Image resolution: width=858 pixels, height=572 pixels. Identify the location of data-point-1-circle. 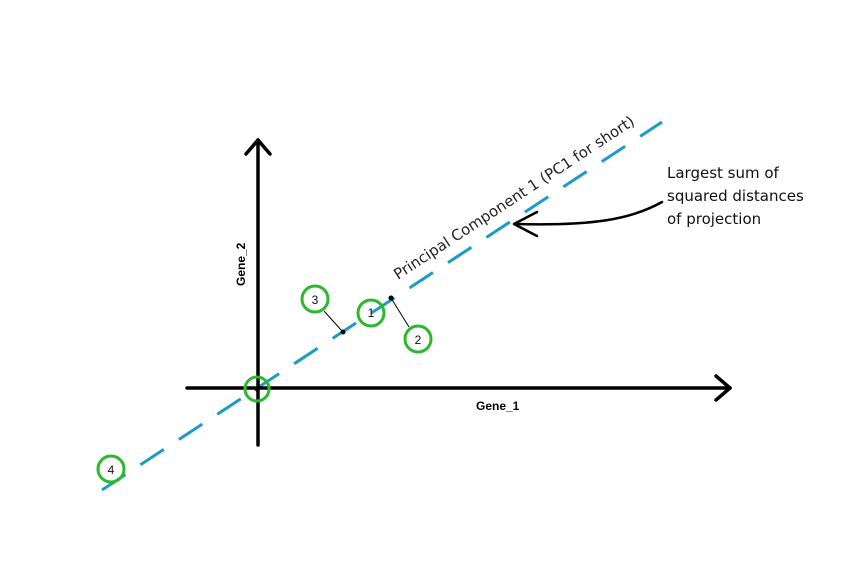
(371, 313).